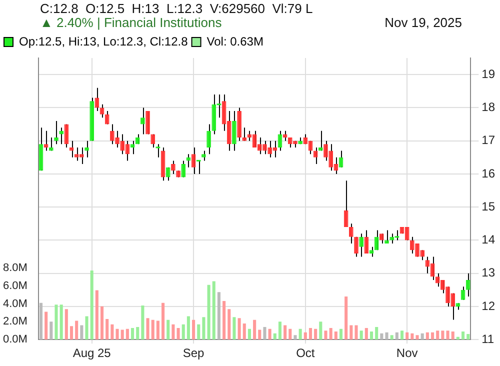 The width and height of the screenshot is (500, 366). I want to click on y-tick-label: 16, so click(489, 173).